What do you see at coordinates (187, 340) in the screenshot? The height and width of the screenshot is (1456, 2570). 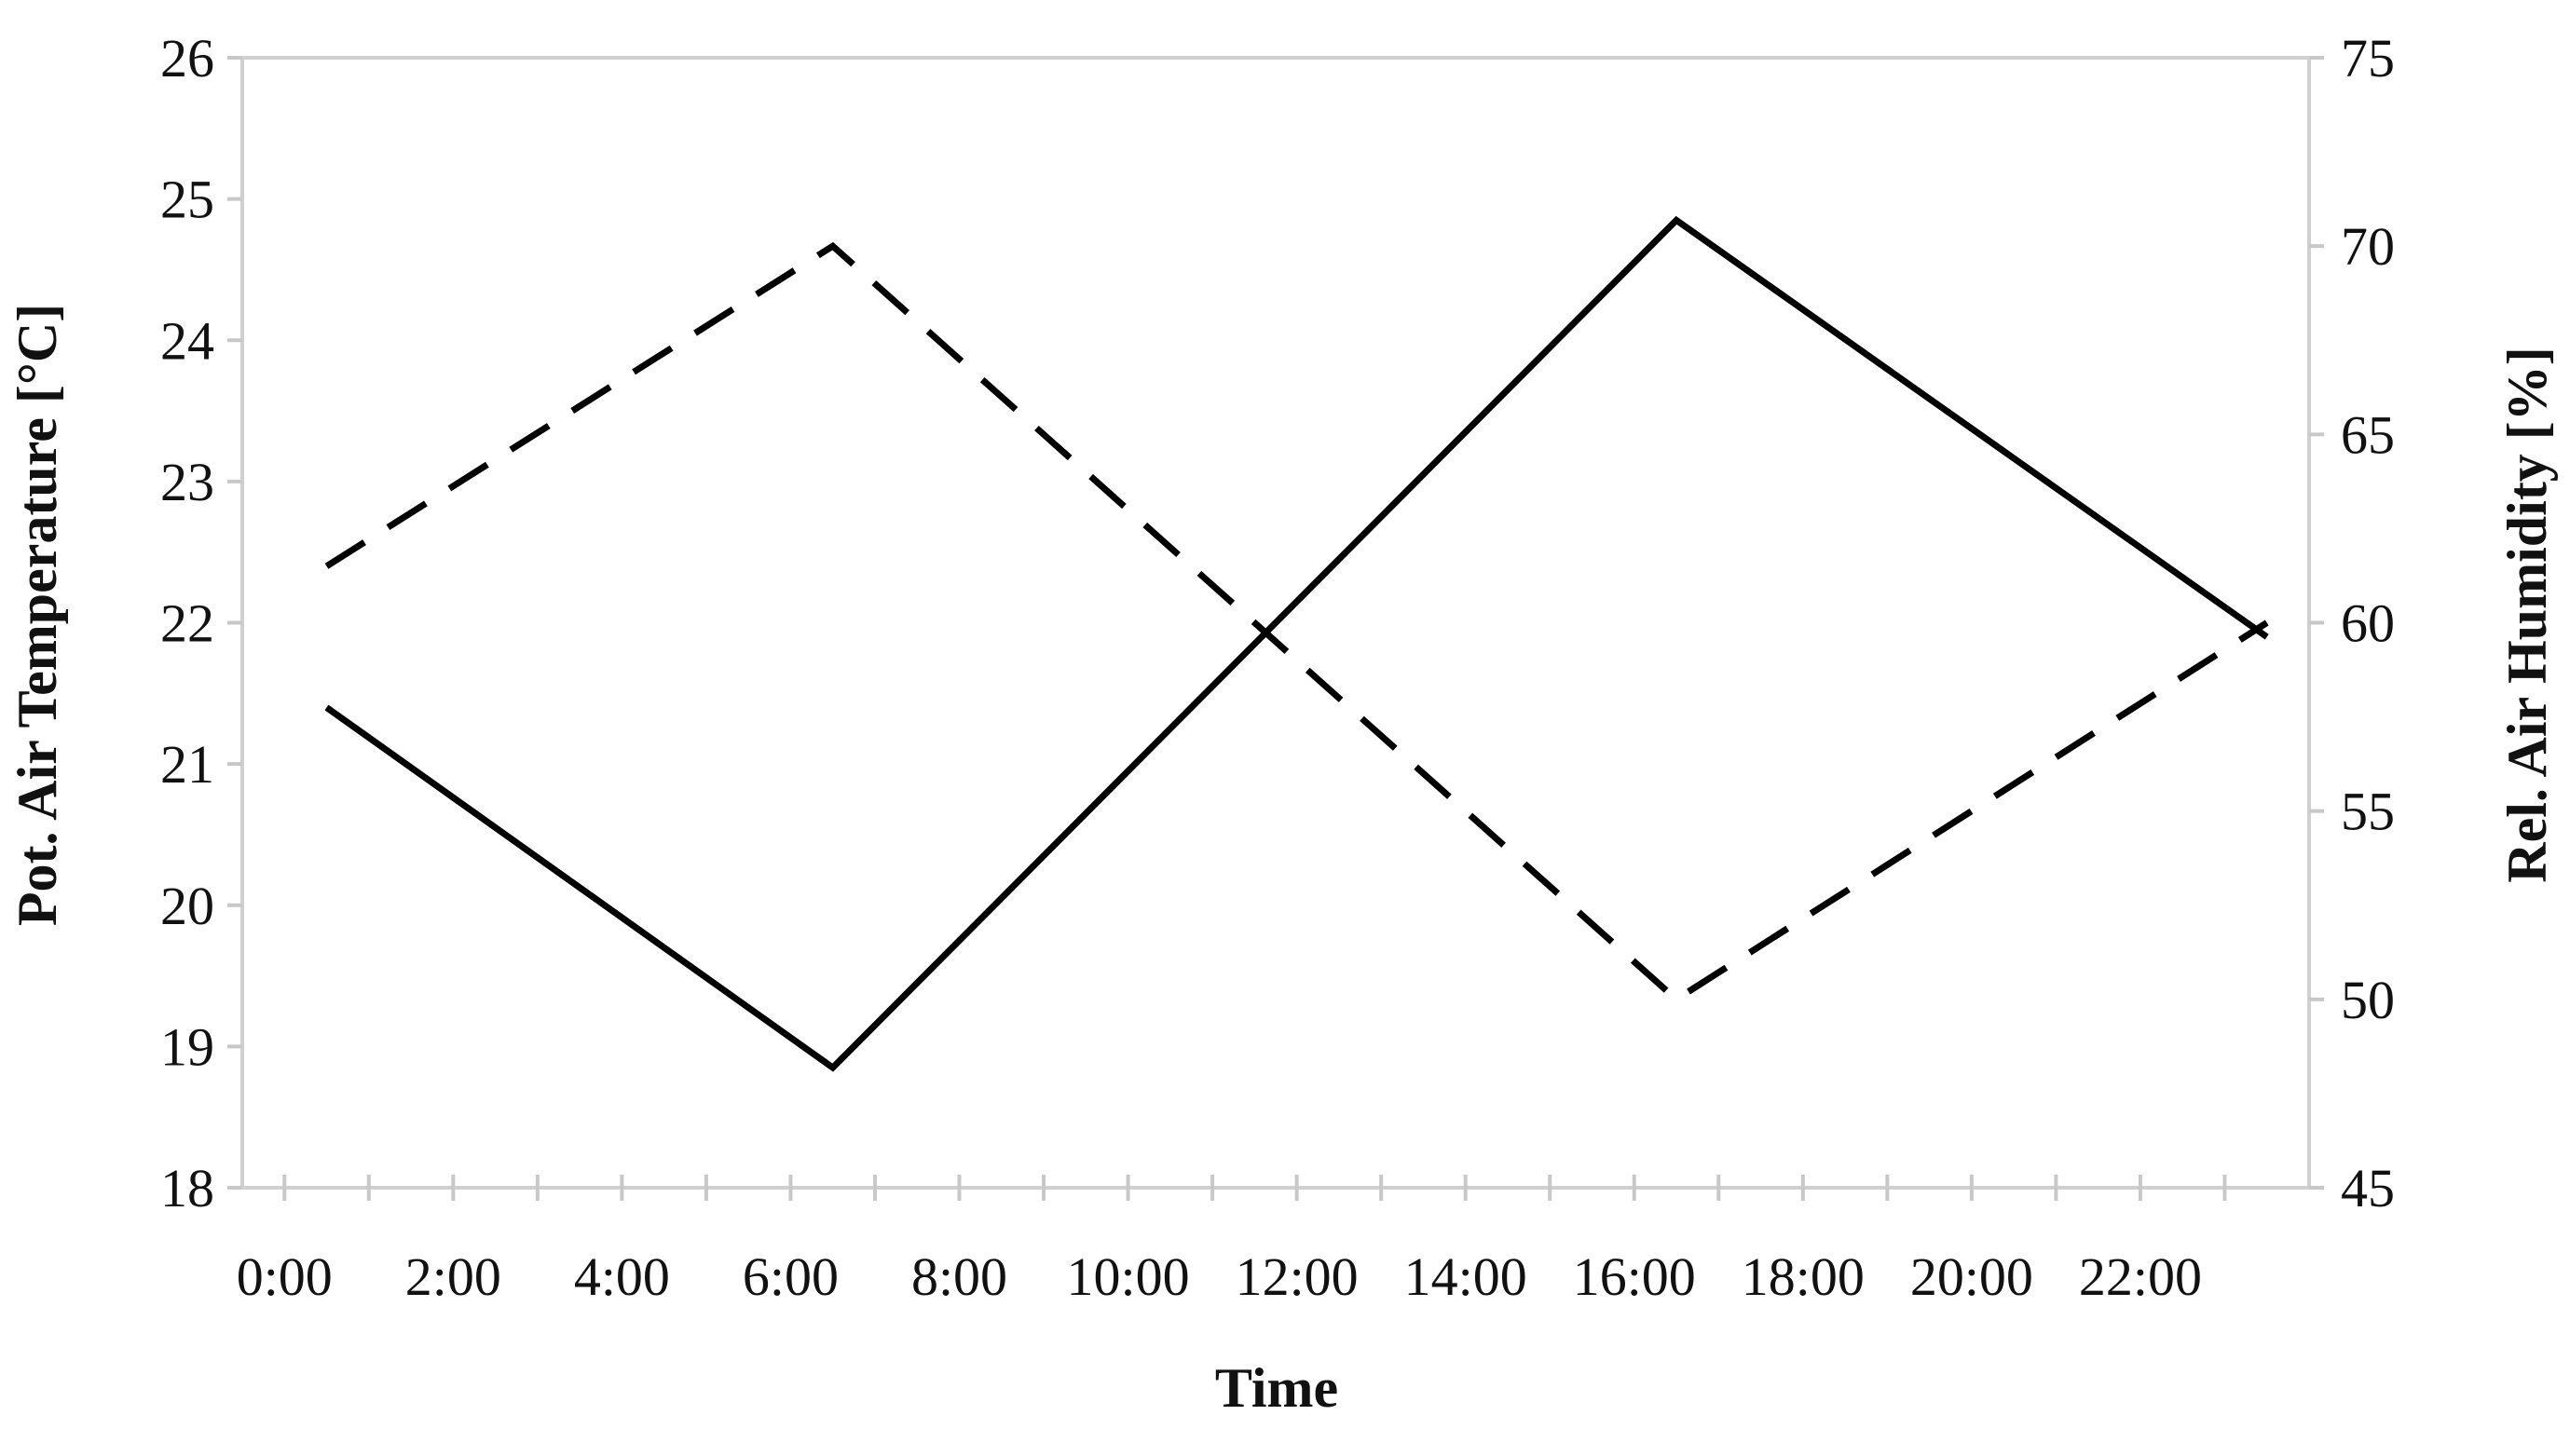 I see `y-left-tick-label: 24` at bounding box center [187, 340].